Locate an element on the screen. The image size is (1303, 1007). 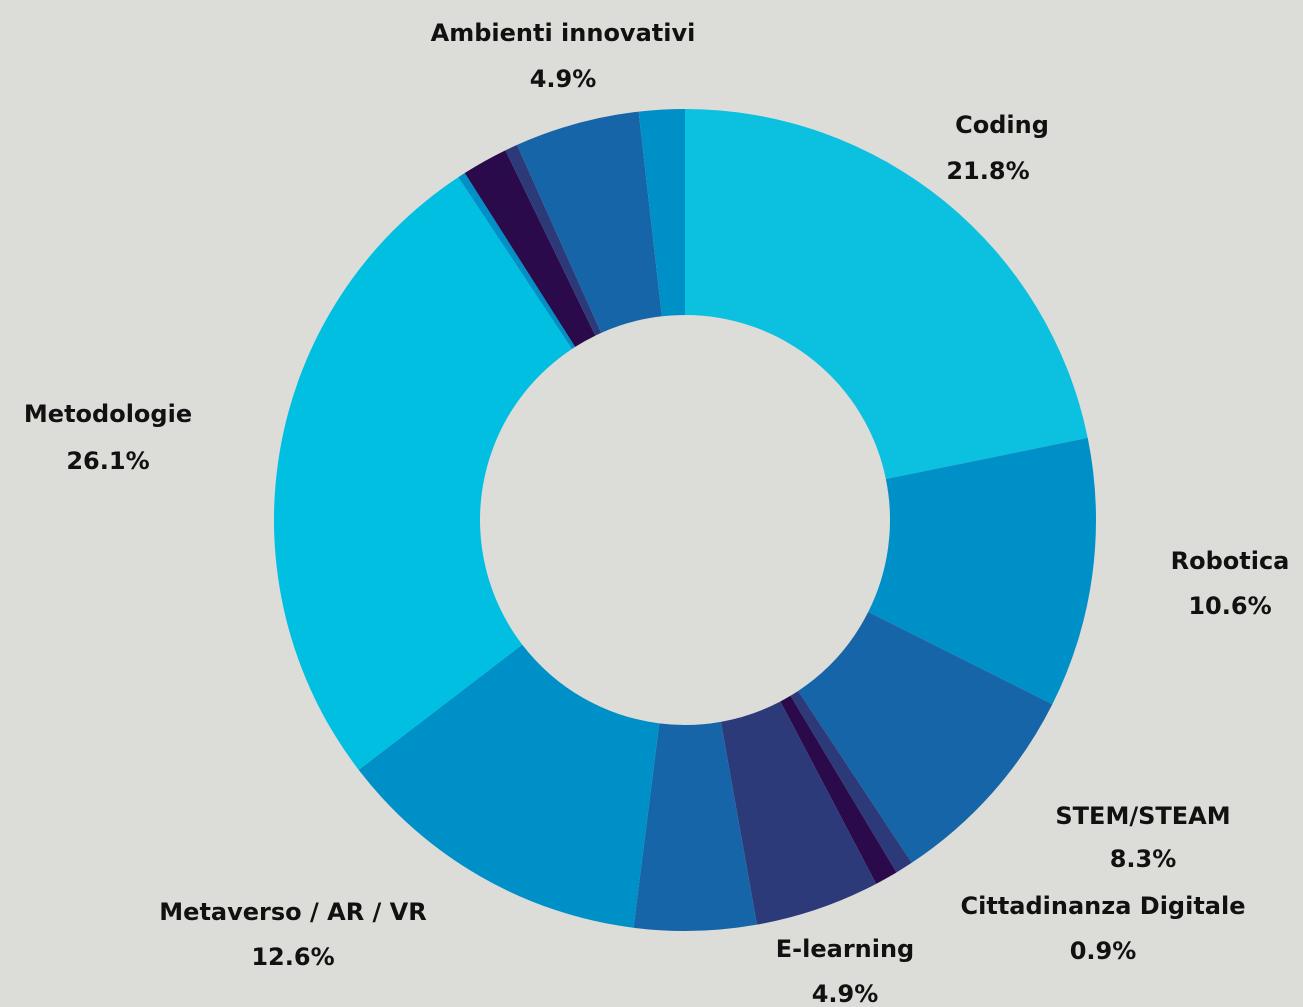
slice-label: STEM/STEAM is located at coordinates (1142, 816).